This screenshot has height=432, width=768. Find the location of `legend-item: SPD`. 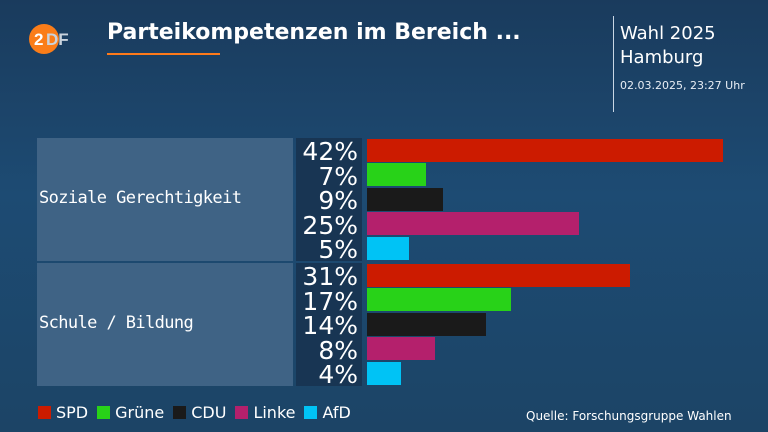

legend-item: SPD is located at coordinates (63, 412).